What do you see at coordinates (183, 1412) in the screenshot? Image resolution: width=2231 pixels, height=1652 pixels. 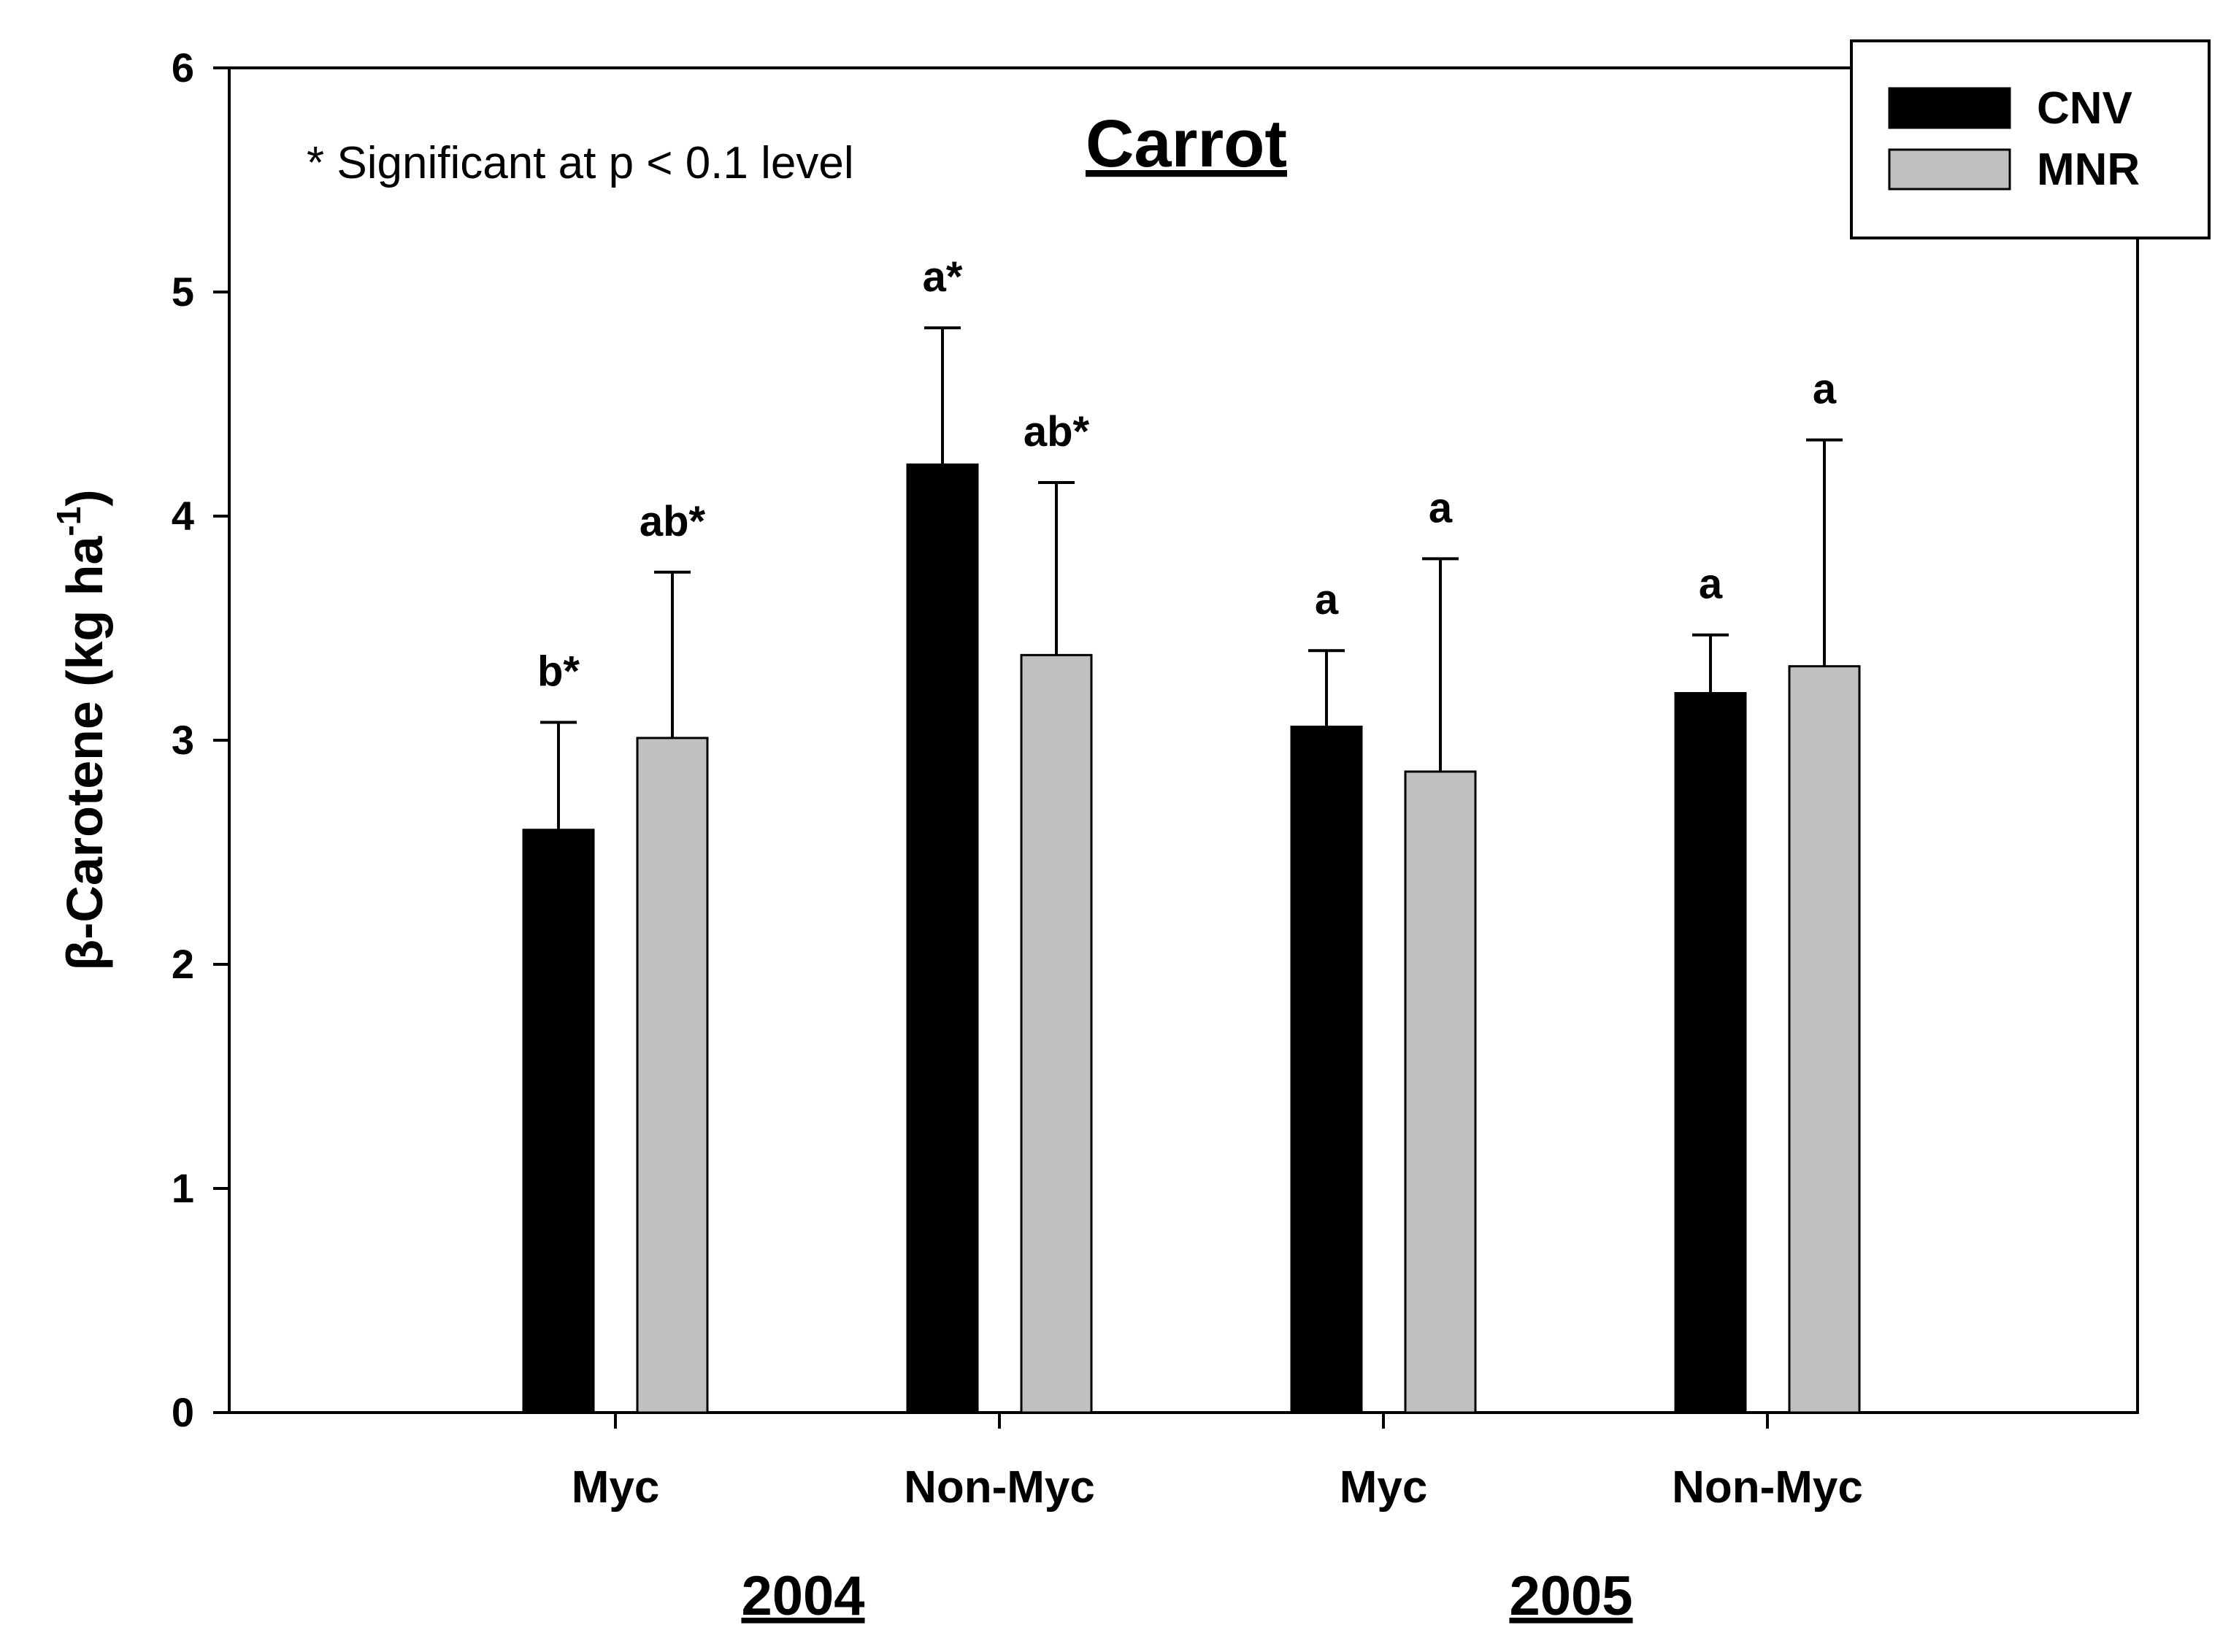 I see `y-tick-label: 0` at bounding box center [183, 1412].